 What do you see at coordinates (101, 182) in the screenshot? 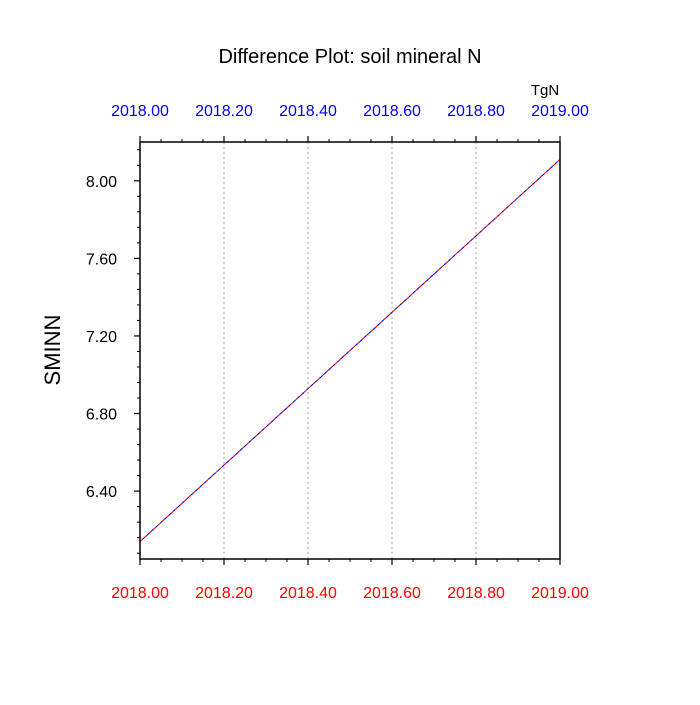
I see `y-tick-label-4: 8.00` at bounding box center [101, 182].